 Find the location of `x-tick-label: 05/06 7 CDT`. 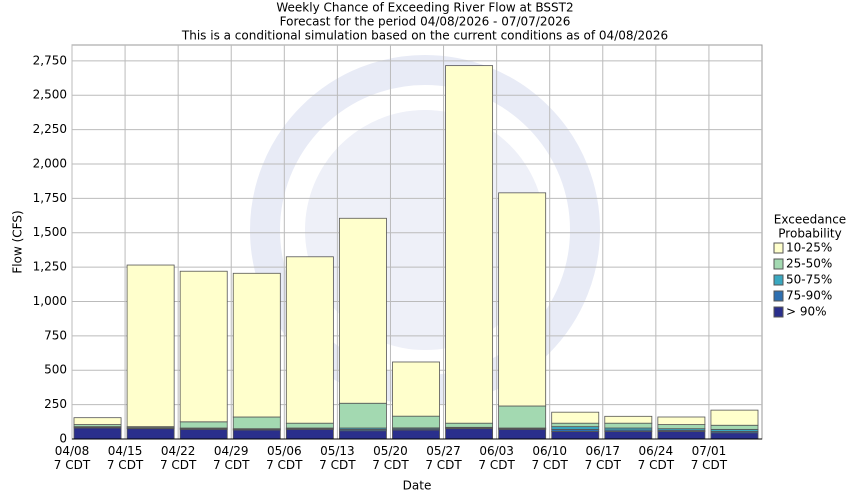

x-tick-label: 05/06 7 CDT is located at coordinates (284, 458).